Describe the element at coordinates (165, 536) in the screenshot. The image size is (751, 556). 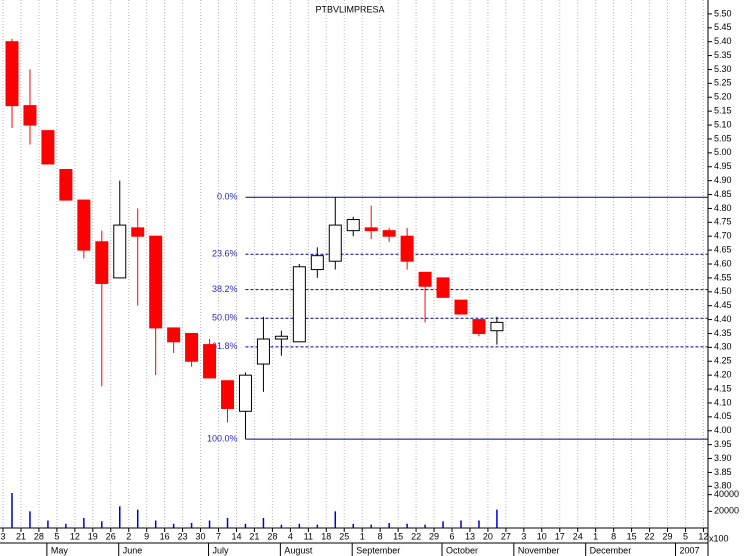
I see `x-tick-label: 16` at that location.